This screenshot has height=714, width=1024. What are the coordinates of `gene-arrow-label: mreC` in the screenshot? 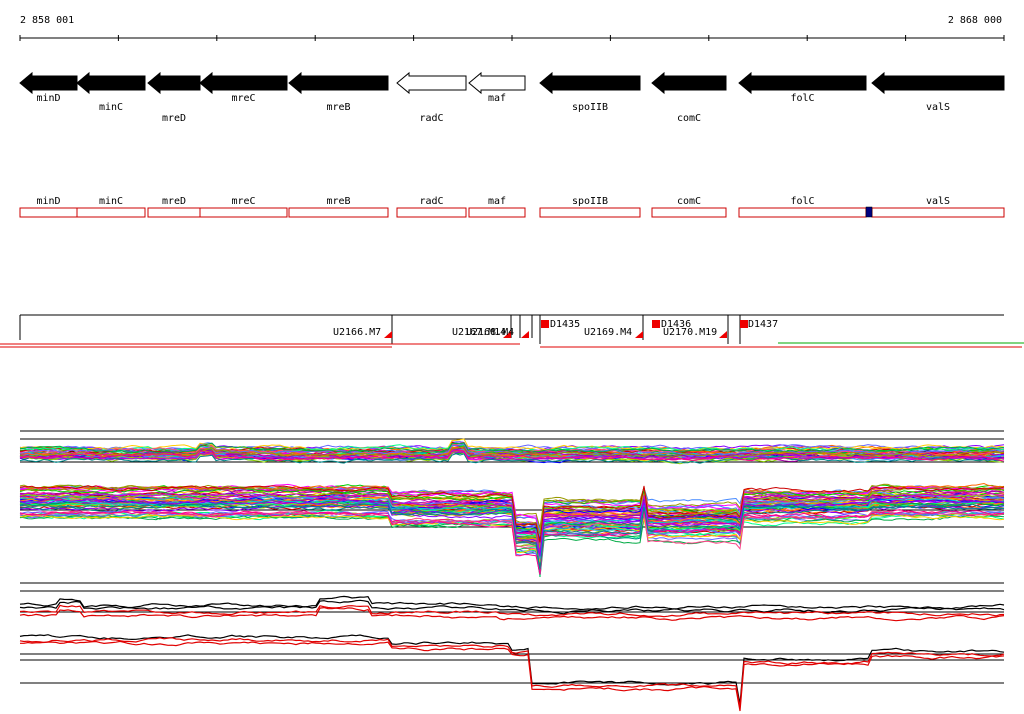 It's located at (243, 98).